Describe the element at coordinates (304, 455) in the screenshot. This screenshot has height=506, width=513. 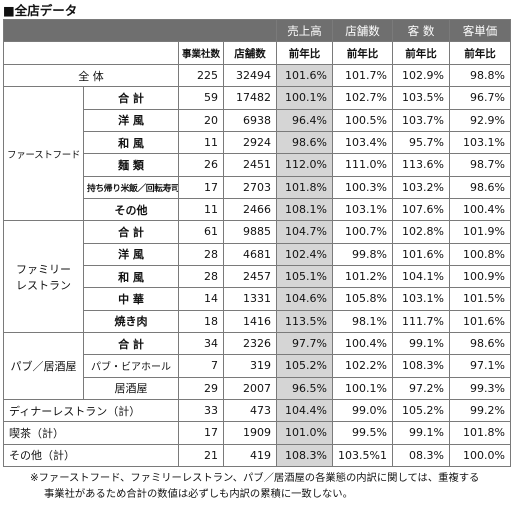
I see `cell-sales: 108.3%` at that location.